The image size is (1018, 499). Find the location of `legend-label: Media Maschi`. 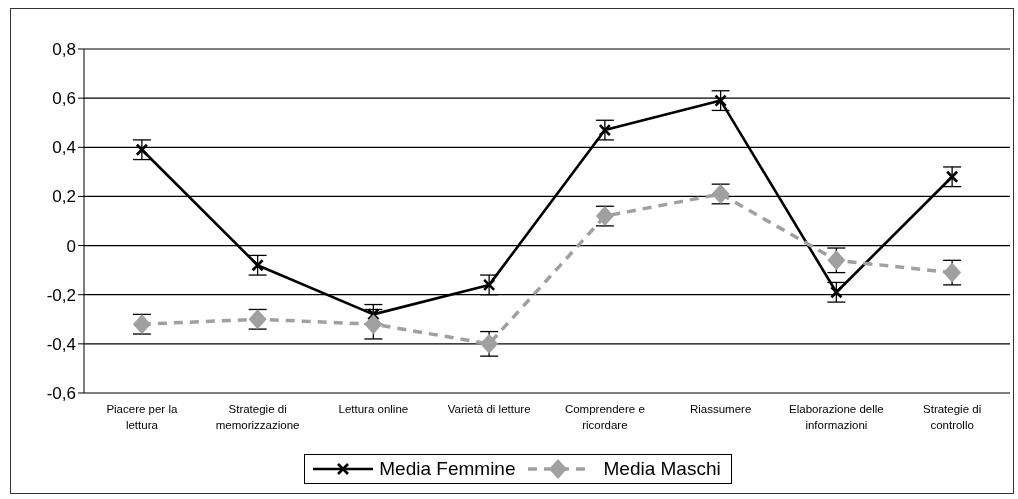

legend-label: Media Maschi is located at coordinates (662, 469).